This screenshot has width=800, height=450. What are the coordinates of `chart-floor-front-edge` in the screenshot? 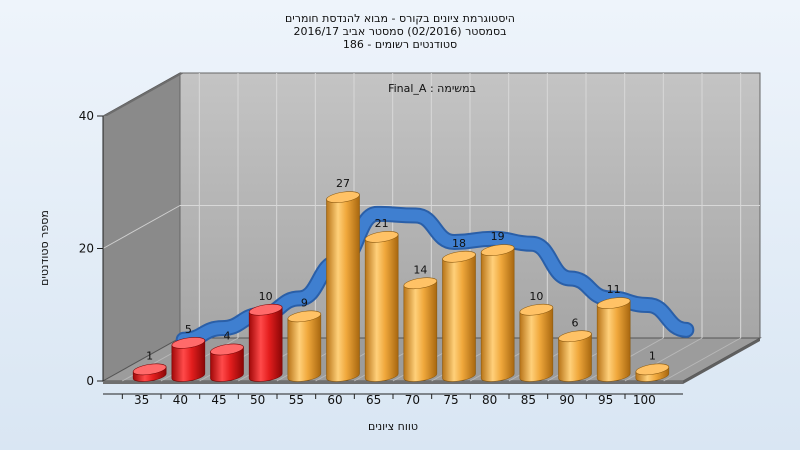 It's located at (393, 382).